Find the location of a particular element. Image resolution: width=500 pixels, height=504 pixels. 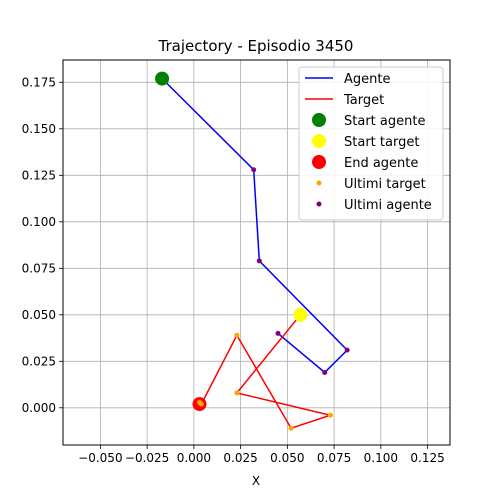

legend-label: Start agente is located at coordinates (384, 121).